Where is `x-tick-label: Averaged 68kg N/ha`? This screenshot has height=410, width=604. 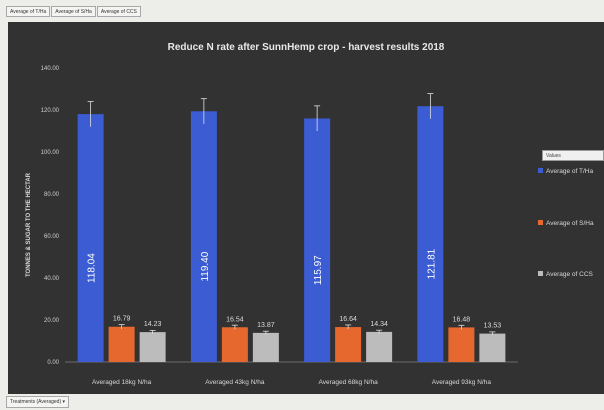 x-tick-label: Averaged 68kg N/ha is located at coordinates (349, 382).